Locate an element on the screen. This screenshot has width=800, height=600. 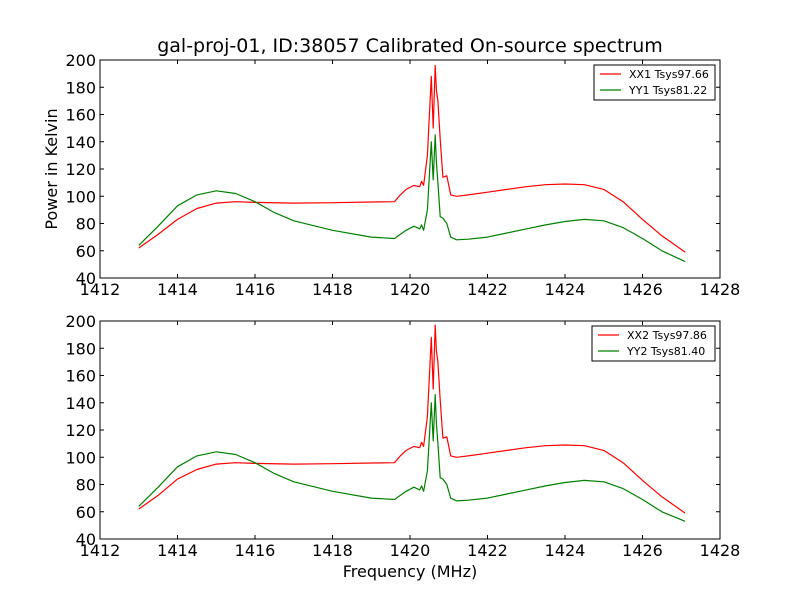
legend-entry-label: XX2 Tsys97.86 is located at coordinates (667, 335).